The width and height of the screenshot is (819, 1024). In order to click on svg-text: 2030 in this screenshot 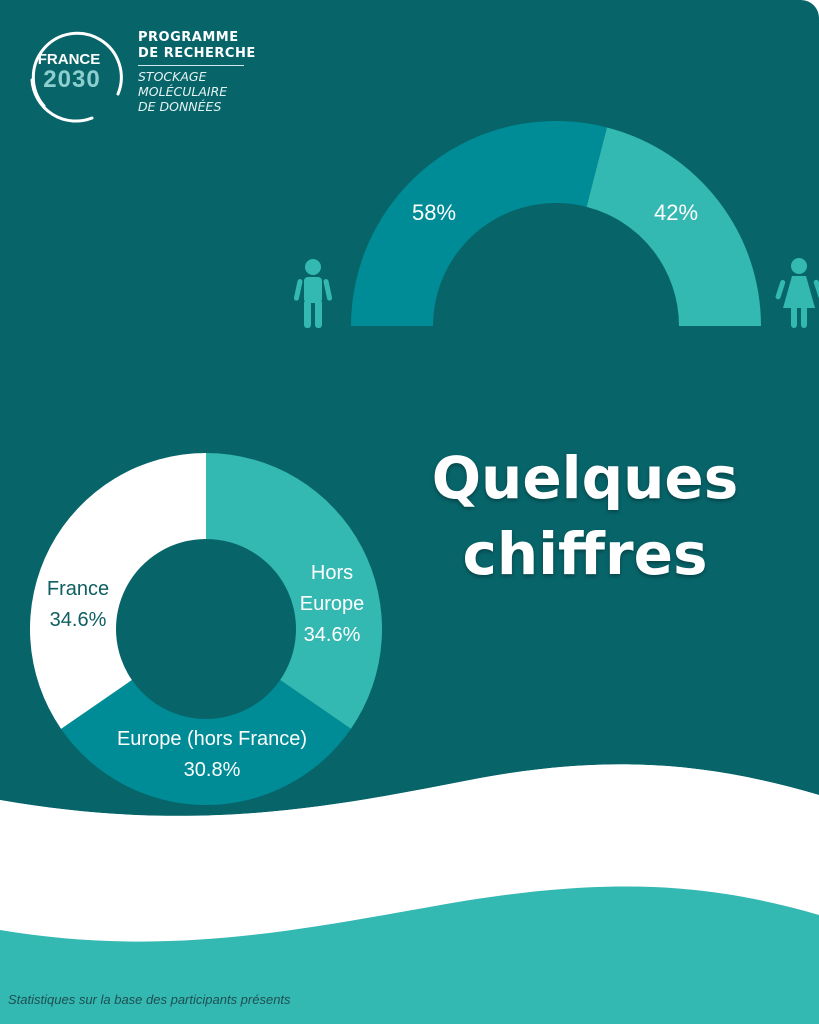, I will do `click(71, 79)`.